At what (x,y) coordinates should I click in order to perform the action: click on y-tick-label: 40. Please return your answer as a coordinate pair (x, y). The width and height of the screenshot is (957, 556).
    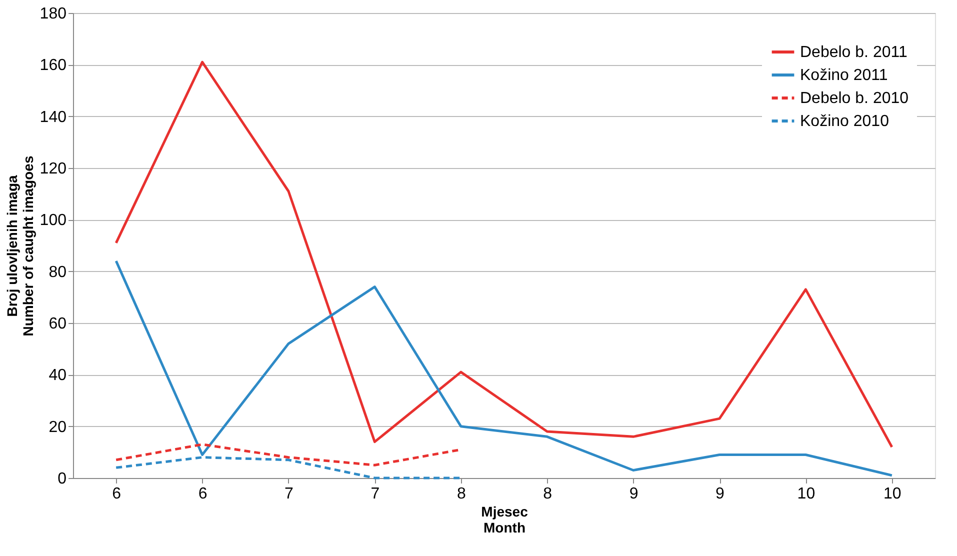
    Looking at the image, I should click on (57, 375).